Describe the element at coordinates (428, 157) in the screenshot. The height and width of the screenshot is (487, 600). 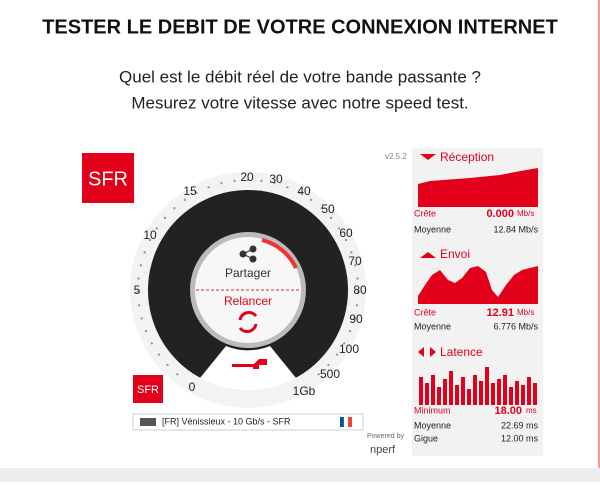
I see `reception-icon` at that location.